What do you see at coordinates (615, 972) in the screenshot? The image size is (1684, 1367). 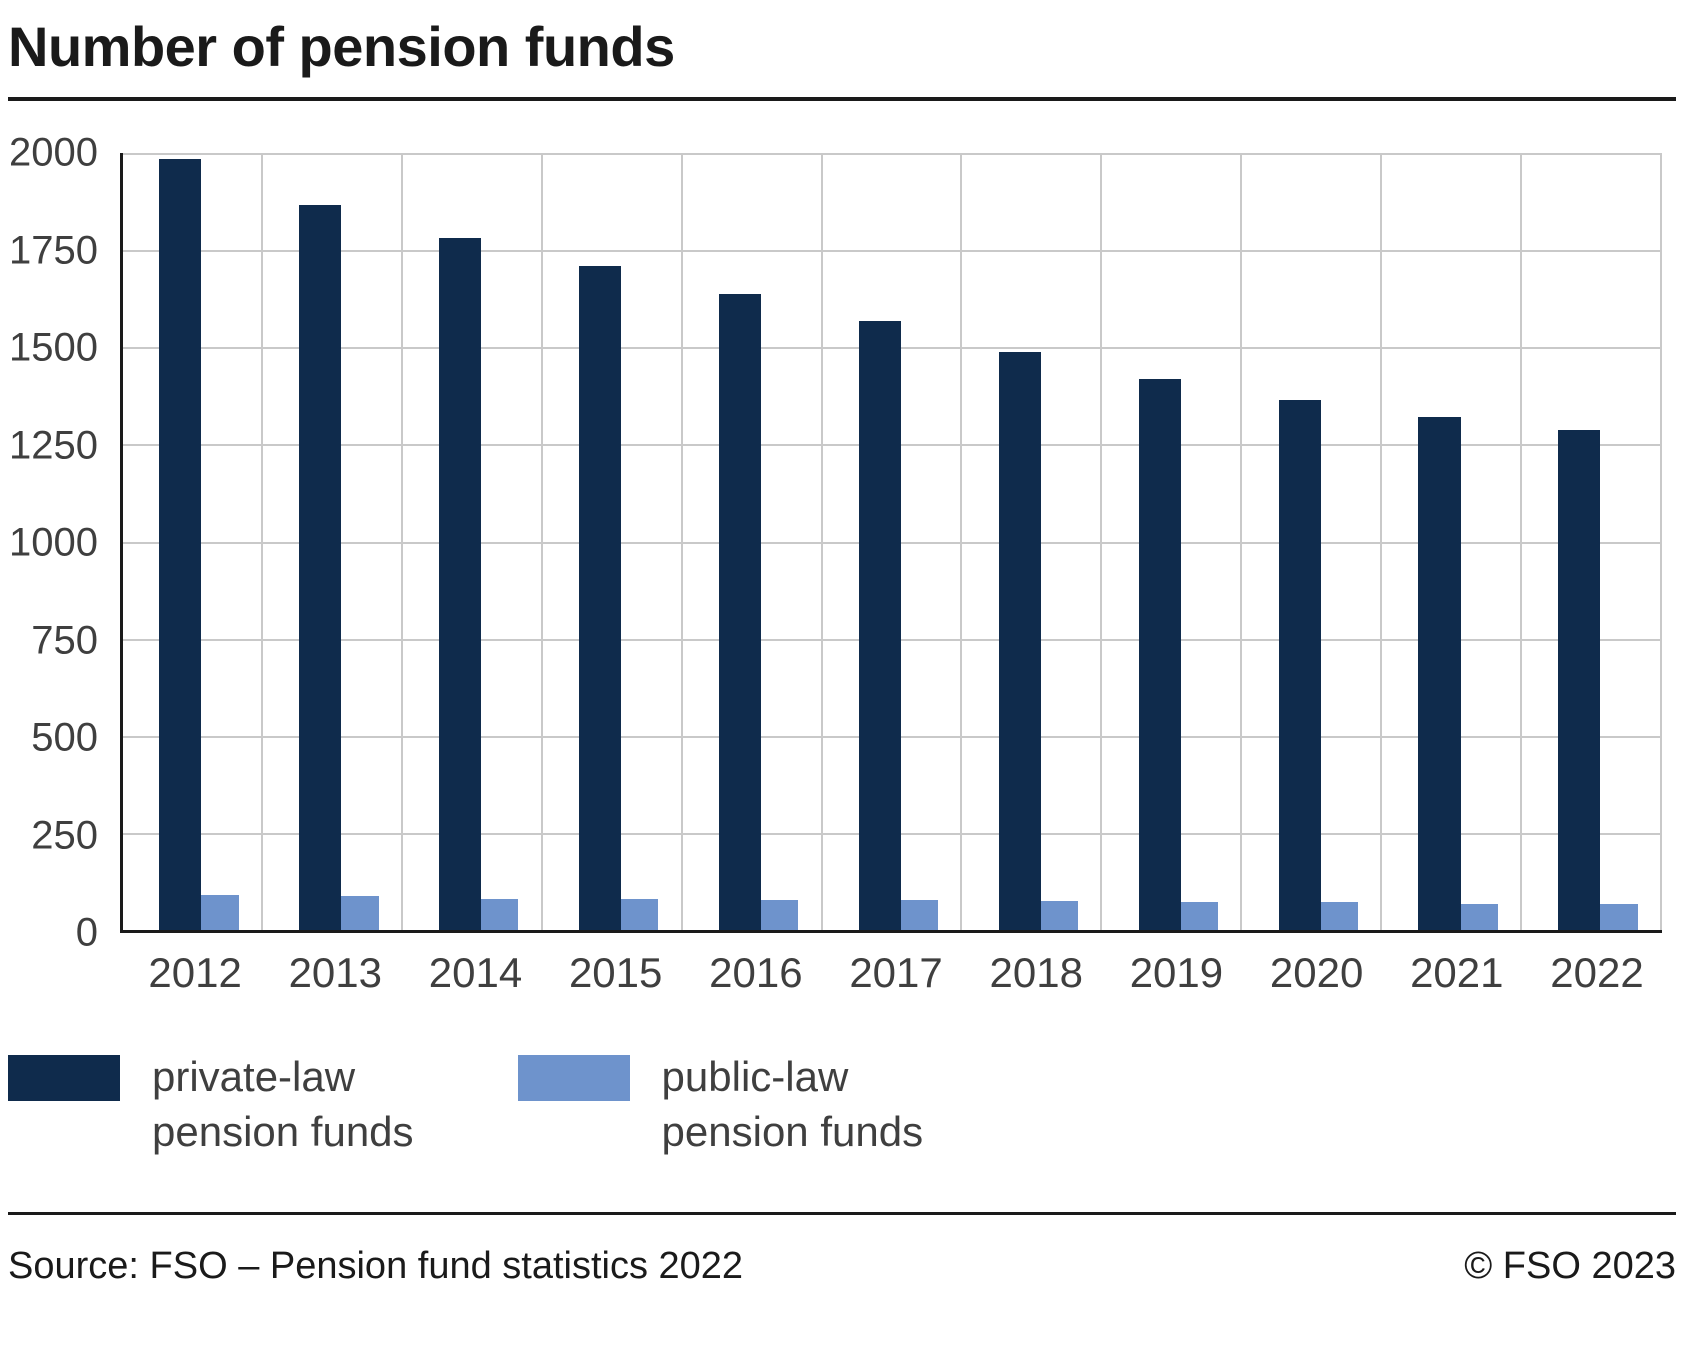 I see `x-tick-label-2015: 2015` at bounding box center [615, 972].